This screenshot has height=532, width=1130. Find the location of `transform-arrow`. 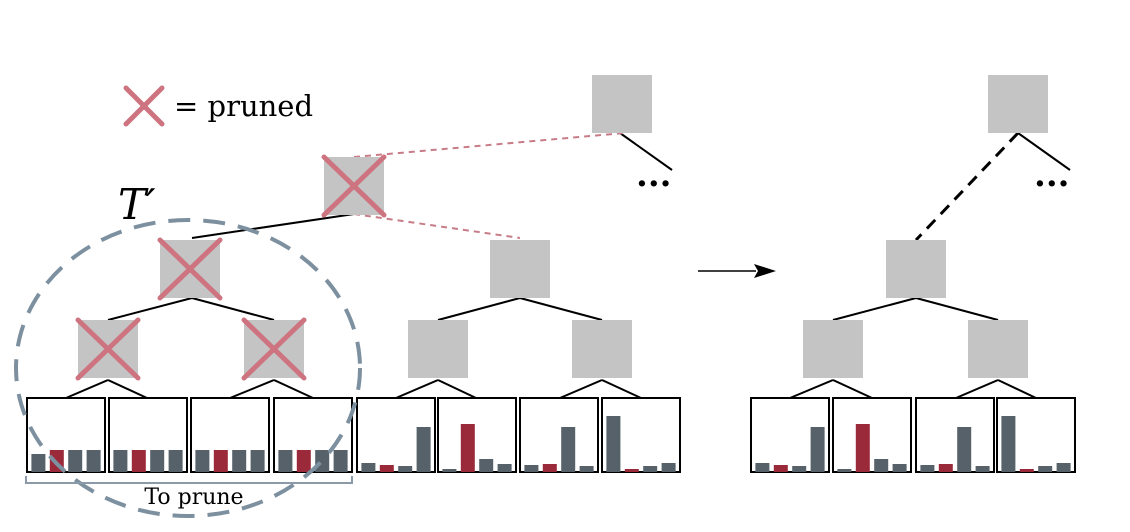

transform-arrow is located at coordinates (737, 271).